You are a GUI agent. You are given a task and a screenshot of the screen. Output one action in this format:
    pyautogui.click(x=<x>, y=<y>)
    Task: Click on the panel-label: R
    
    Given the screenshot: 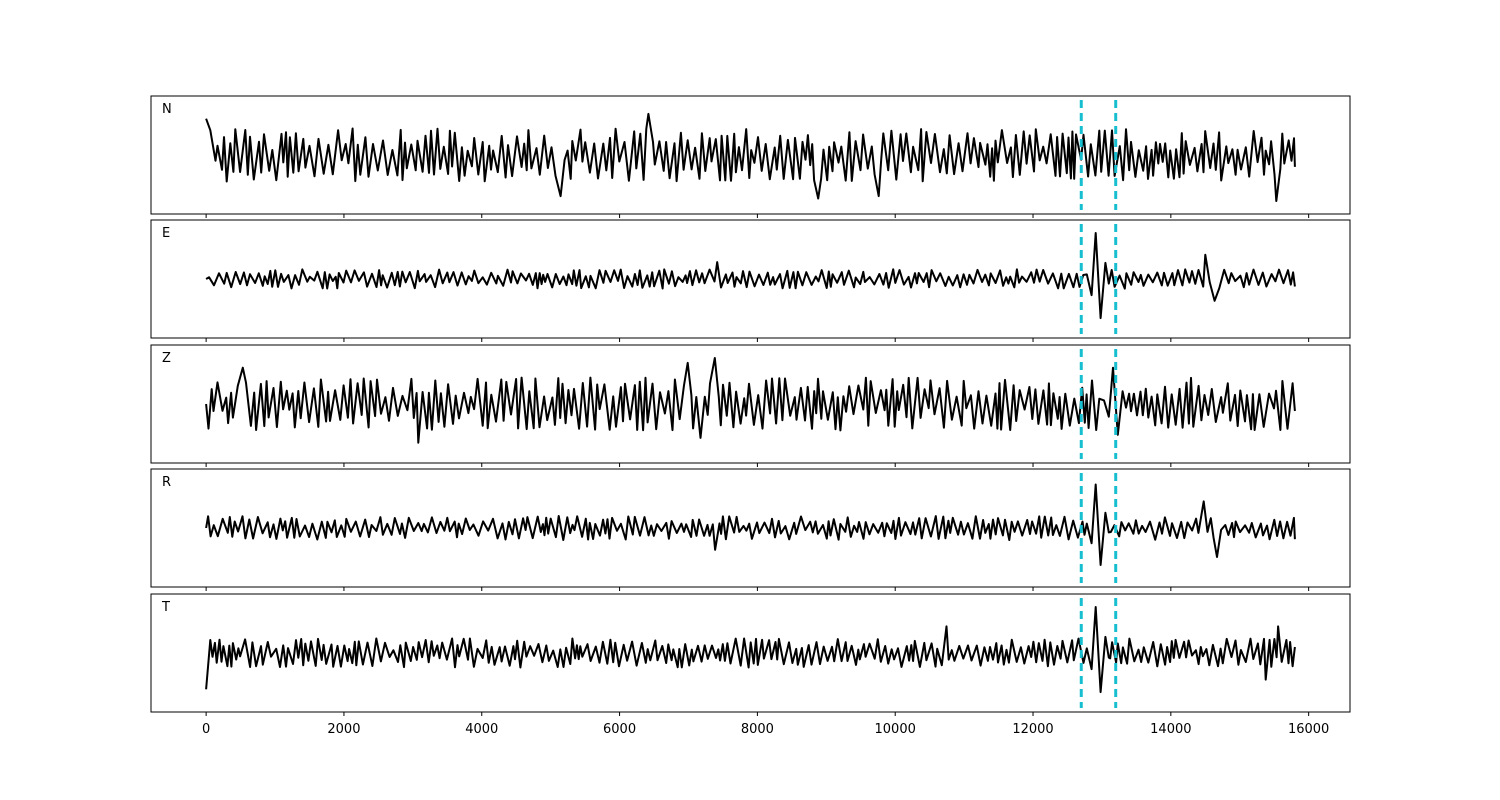 What is the action you would take?
    pyautogui.click(x=166, y=482)
    